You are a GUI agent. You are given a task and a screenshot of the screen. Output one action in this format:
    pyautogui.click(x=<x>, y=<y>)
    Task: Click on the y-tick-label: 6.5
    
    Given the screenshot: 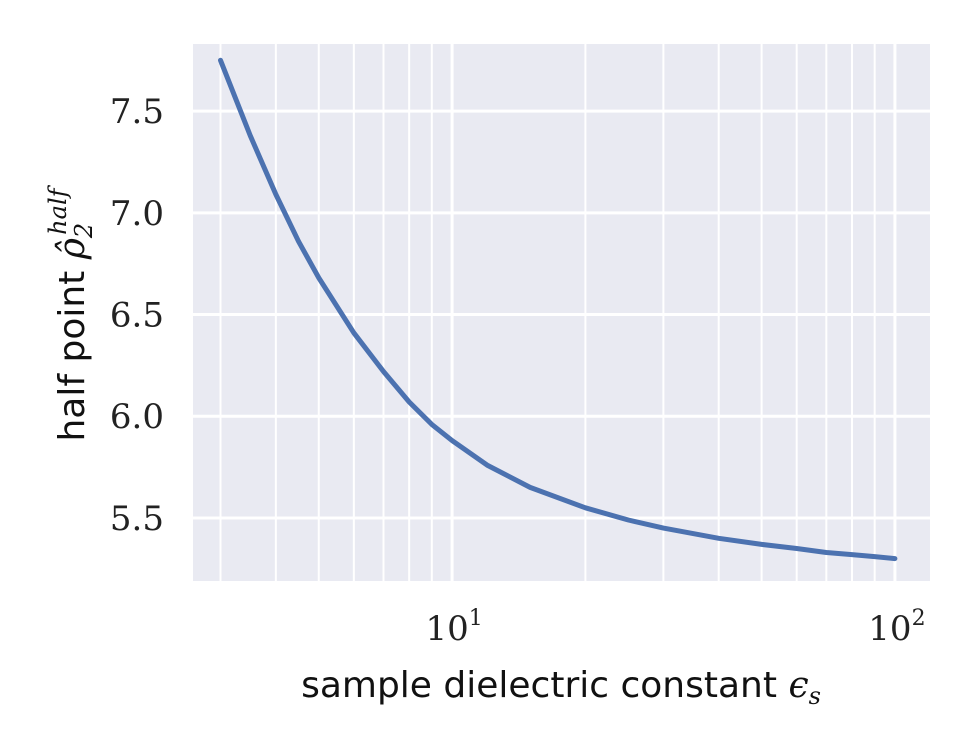 What is the action you would take?
    pyautogui.click(x=137, y=316)
    